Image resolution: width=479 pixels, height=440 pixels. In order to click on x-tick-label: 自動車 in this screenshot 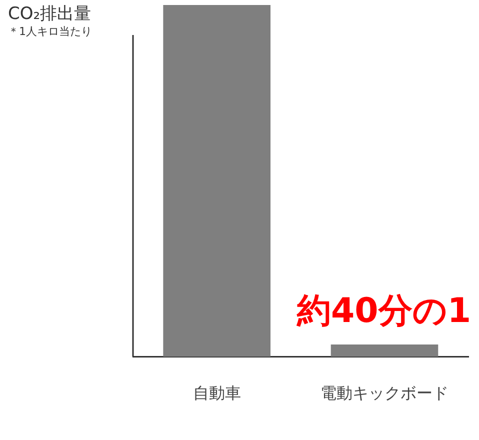, I will do `click(216, 393)`.